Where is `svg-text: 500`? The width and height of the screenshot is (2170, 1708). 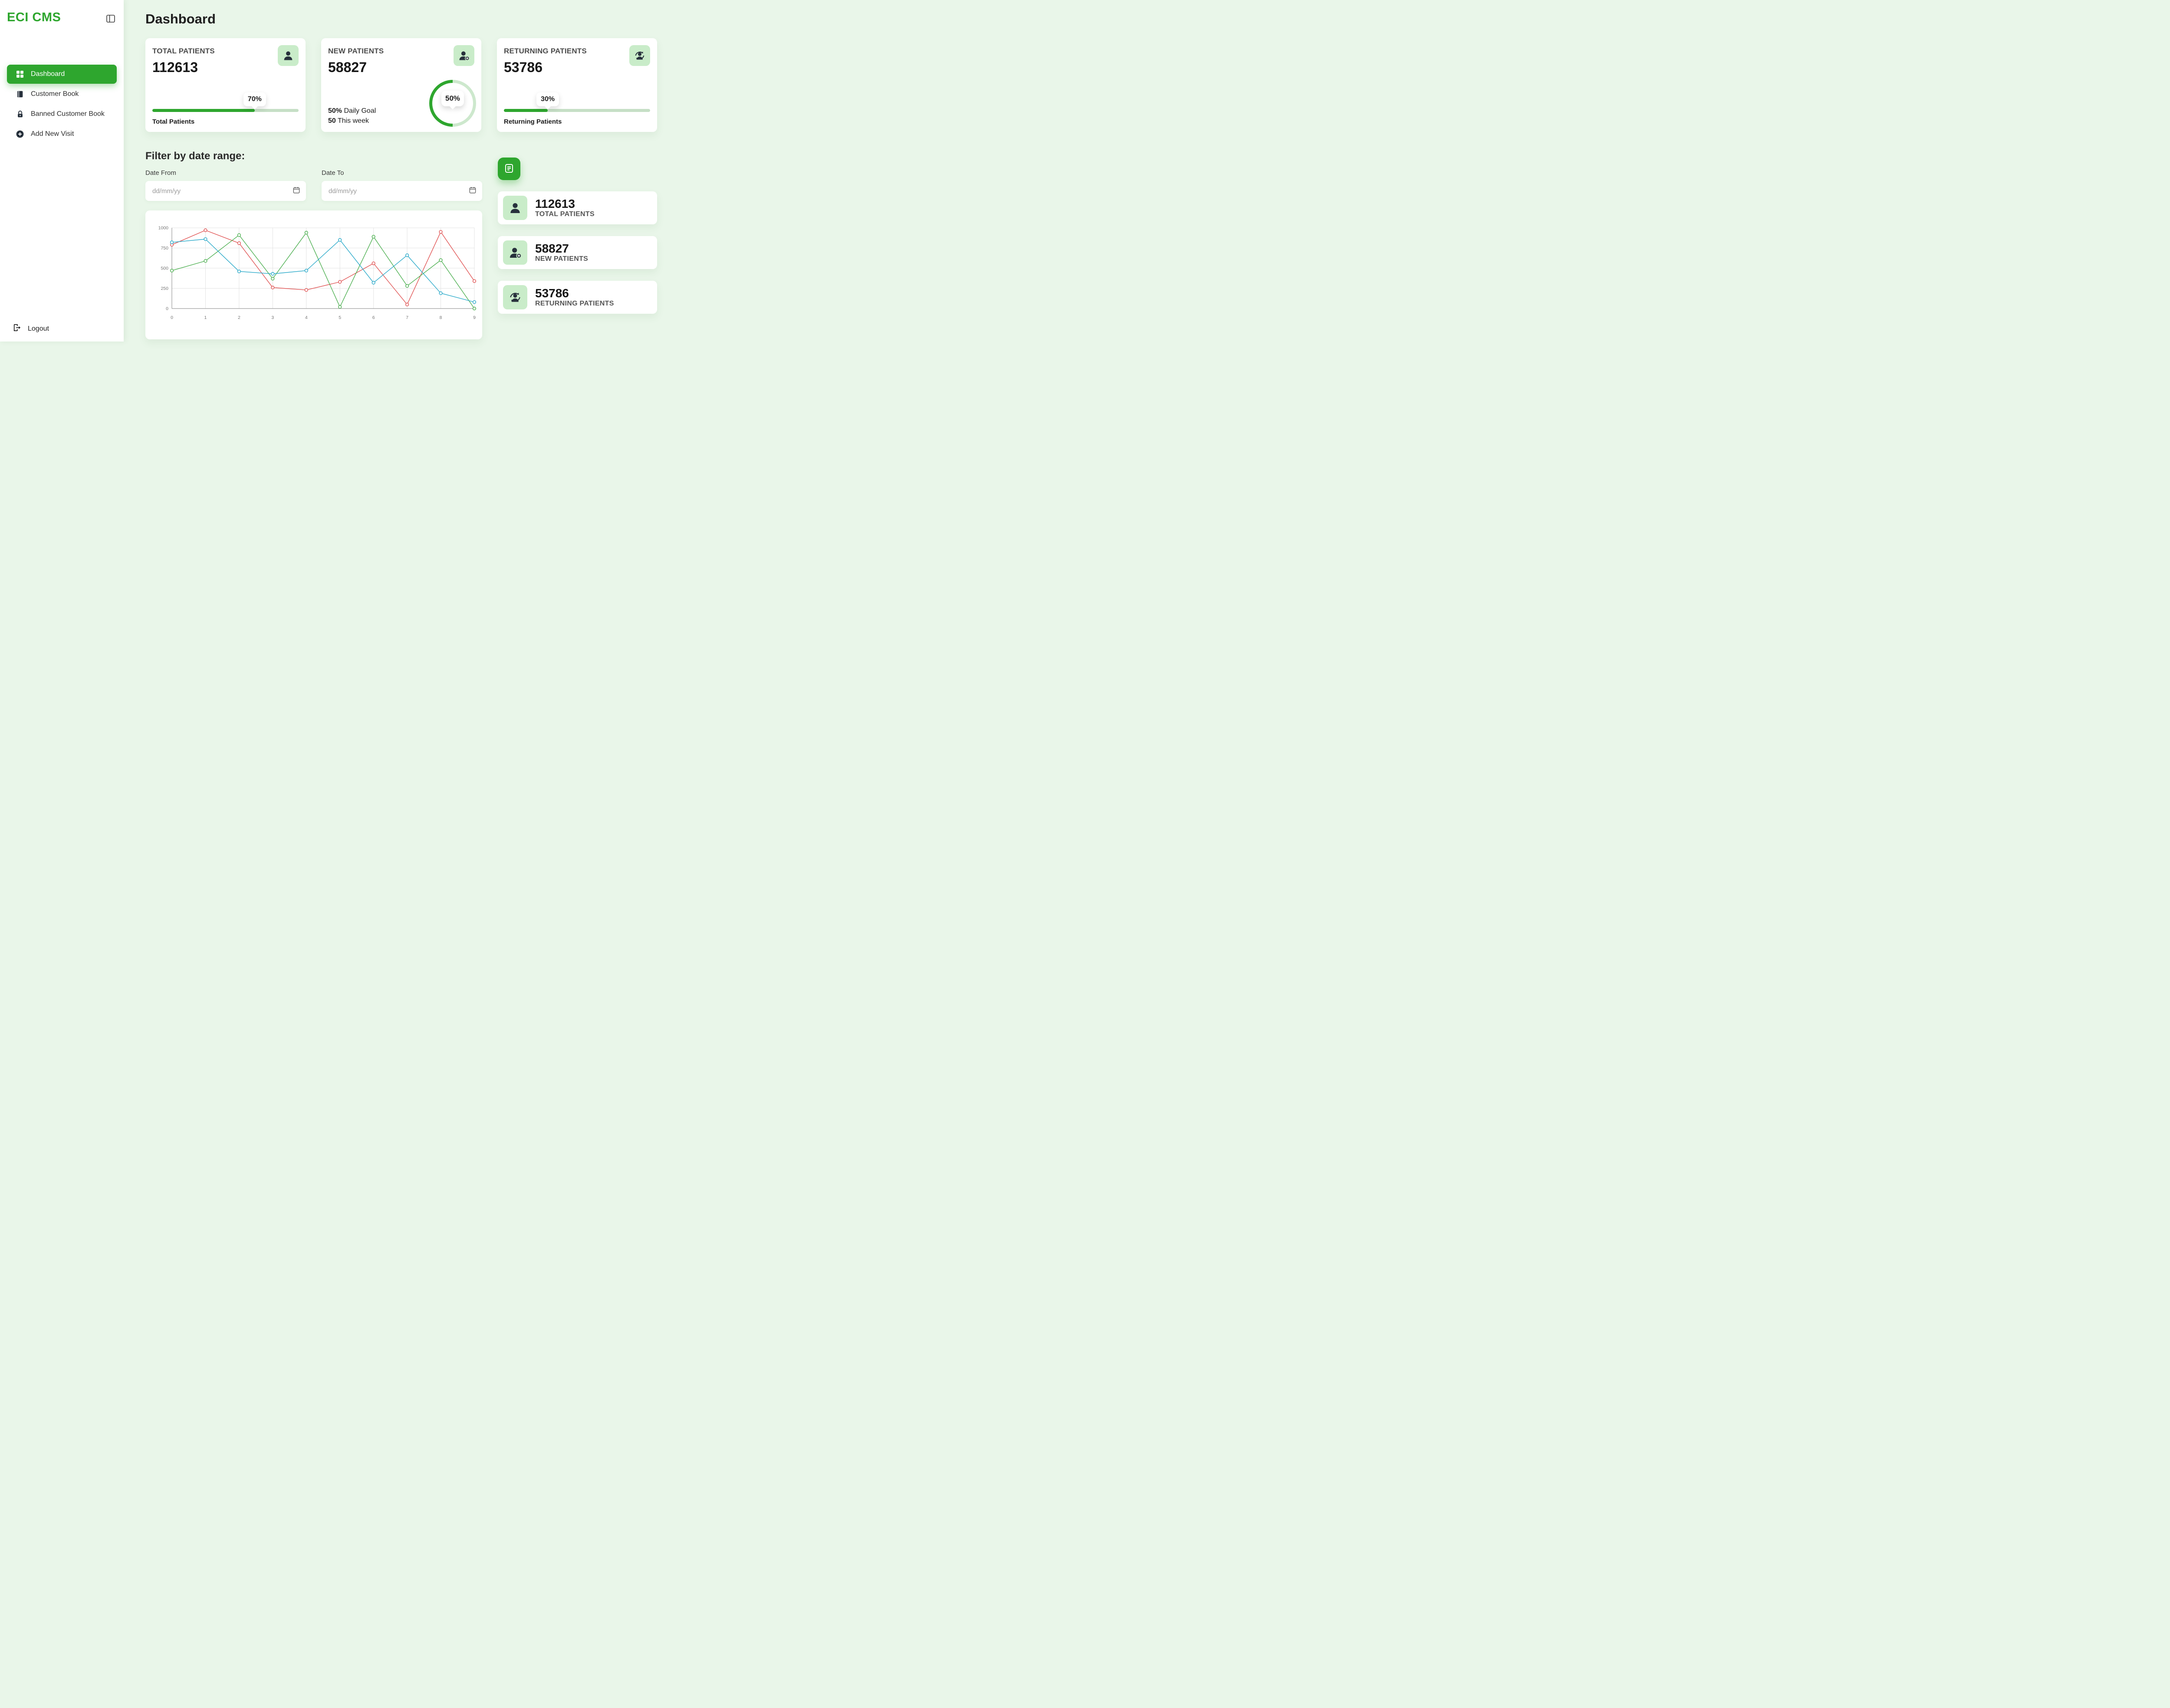
svg-text: 500 is located at coordinates (164, 268).